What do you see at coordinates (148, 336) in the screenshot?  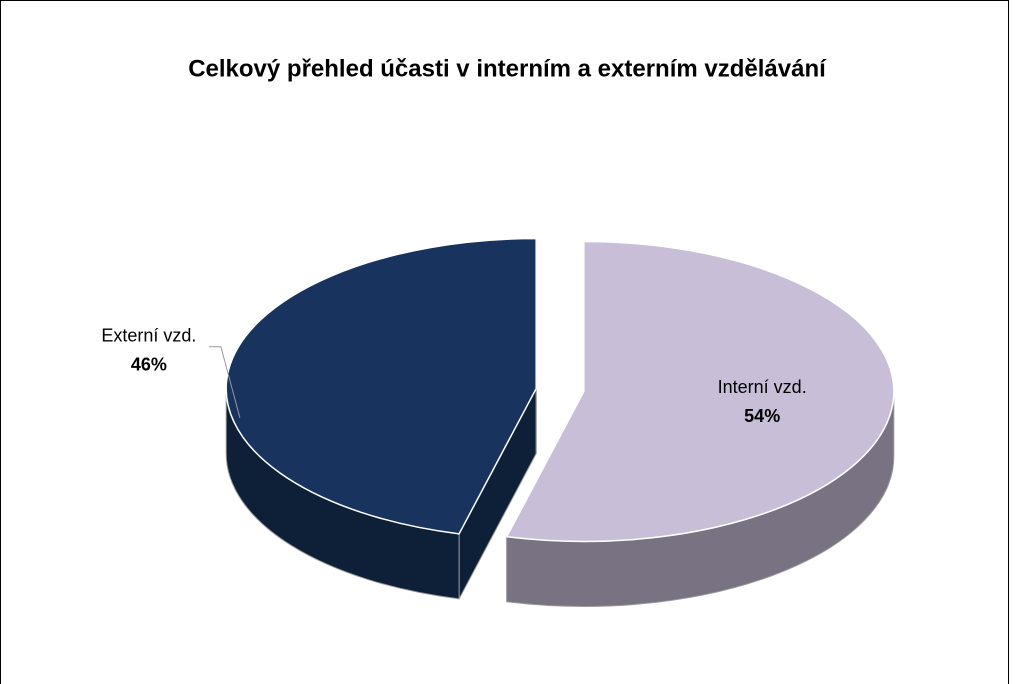 I see `data-label-name: Externí vzd.` at bounding box center [148, 336].